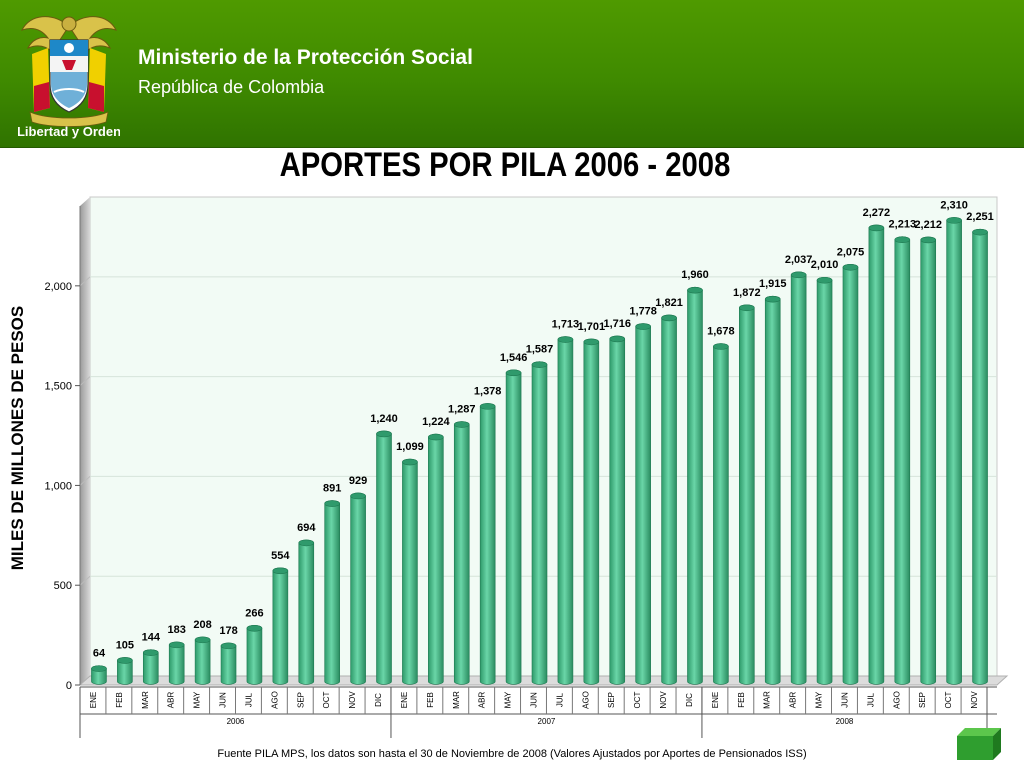 The image size is (1024, 768). Describe the element at coordinates (99, 654) in the screenshot. I see `bar-value-label: 64` at that location.